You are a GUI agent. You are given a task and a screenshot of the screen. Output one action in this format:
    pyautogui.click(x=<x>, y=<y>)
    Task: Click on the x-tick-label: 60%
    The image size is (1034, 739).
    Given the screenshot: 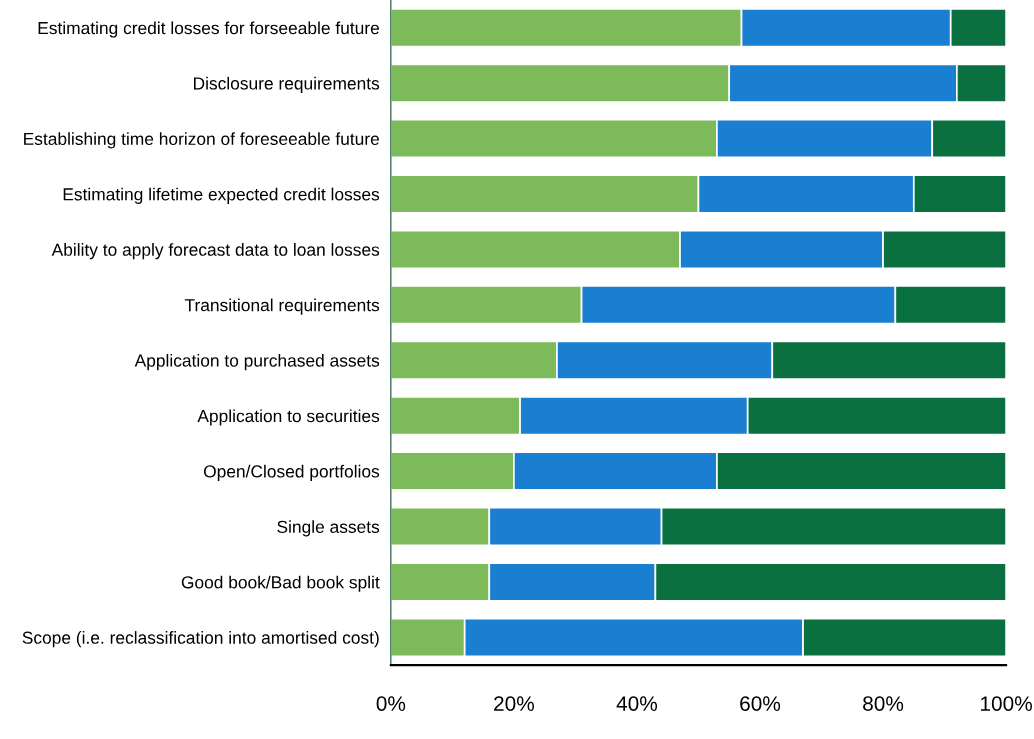 What is the action you would take?
    pyautogui.click(x=760, y=703)
    